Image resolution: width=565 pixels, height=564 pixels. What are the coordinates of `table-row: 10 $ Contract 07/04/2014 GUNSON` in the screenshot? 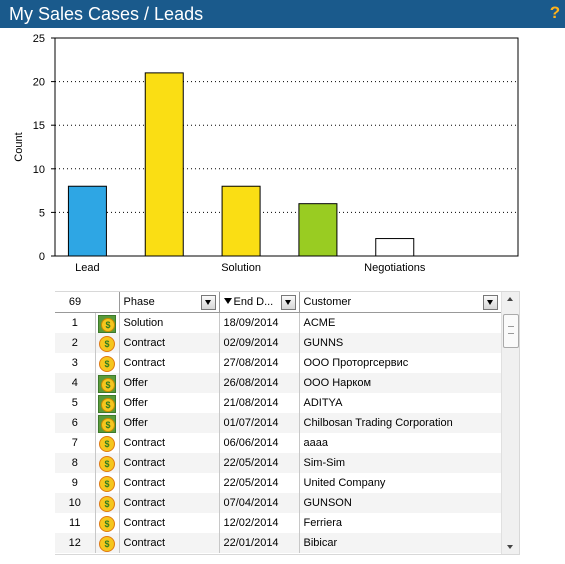 It's located at (278, 503).